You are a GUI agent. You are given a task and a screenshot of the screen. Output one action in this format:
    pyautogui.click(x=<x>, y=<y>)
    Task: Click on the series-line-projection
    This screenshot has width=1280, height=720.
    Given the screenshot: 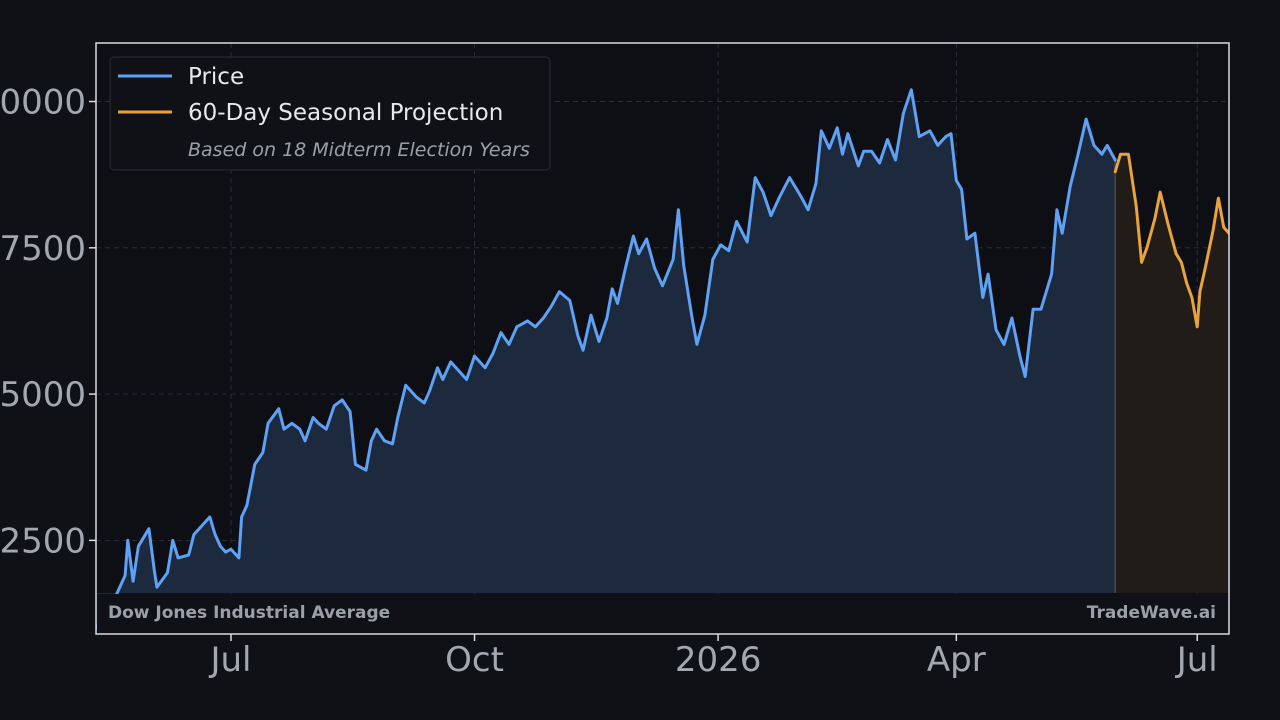 What is the action you would take?
    pyautogui.click(x=1171, y=240)
    